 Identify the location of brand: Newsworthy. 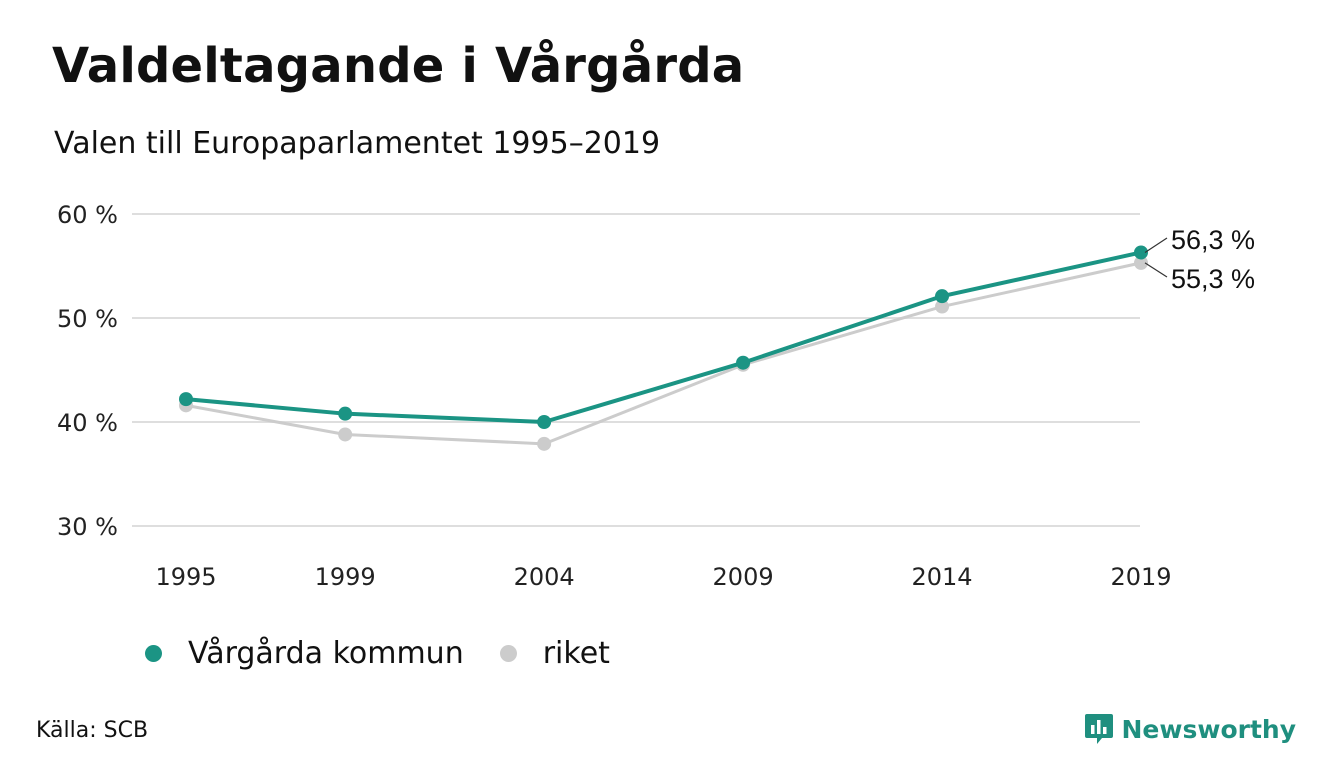
(1190, 729).